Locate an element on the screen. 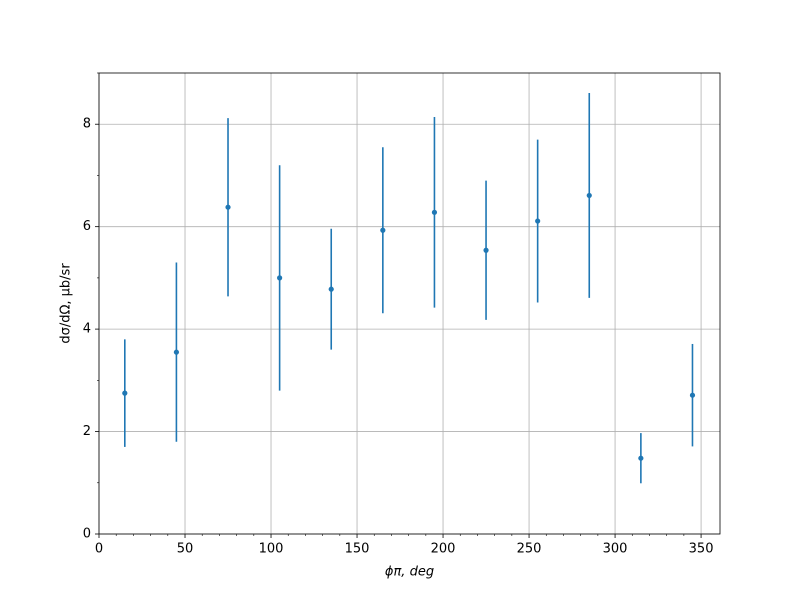 The image size is (800, 600). y-axis-label: dσ/dΩ, μb/sr is located at coordinates (66, 303).